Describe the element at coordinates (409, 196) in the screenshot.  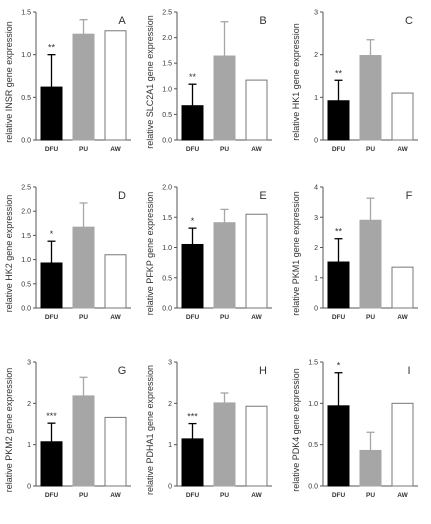
I see `panel-letter: F` at that location.